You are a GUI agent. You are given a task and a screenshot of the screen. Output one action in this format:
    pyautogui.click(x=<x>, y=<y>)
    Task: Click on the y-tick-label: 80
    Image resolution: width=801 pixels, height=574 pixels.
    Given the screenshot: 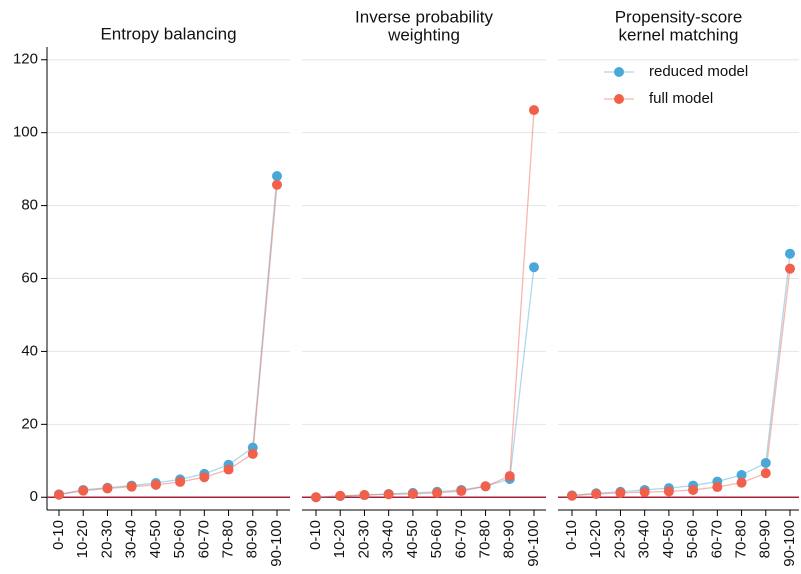 What is the action you would take?
    pyautogui.click(x=29, y=205)
    